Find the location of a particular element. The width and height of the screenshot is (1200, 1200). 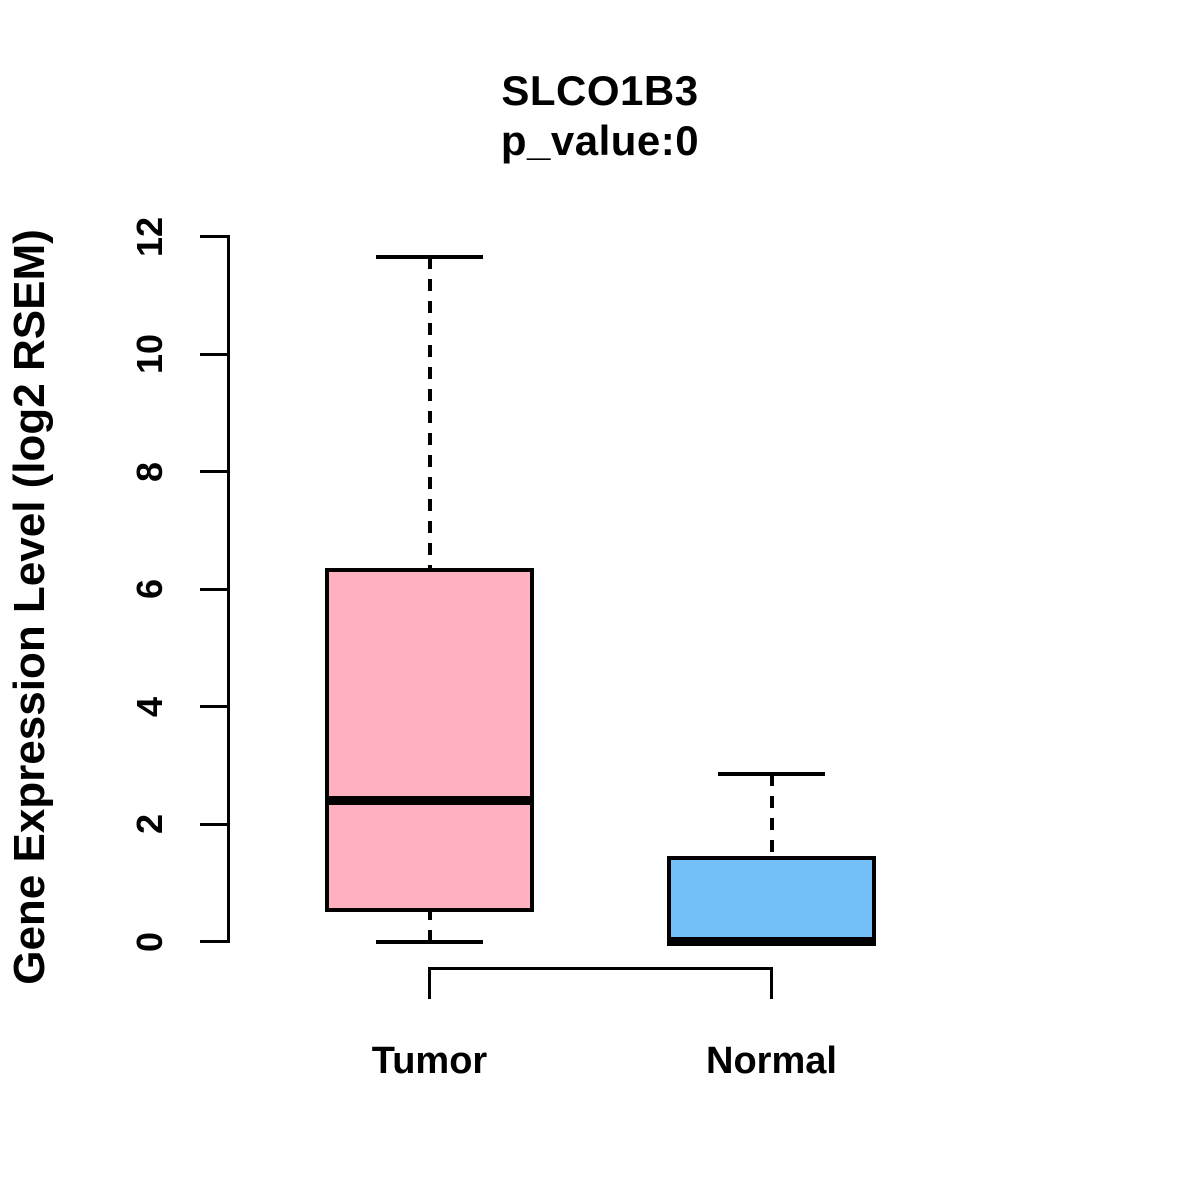

tumor-upper-whisker is located at coordinates (429, 413).